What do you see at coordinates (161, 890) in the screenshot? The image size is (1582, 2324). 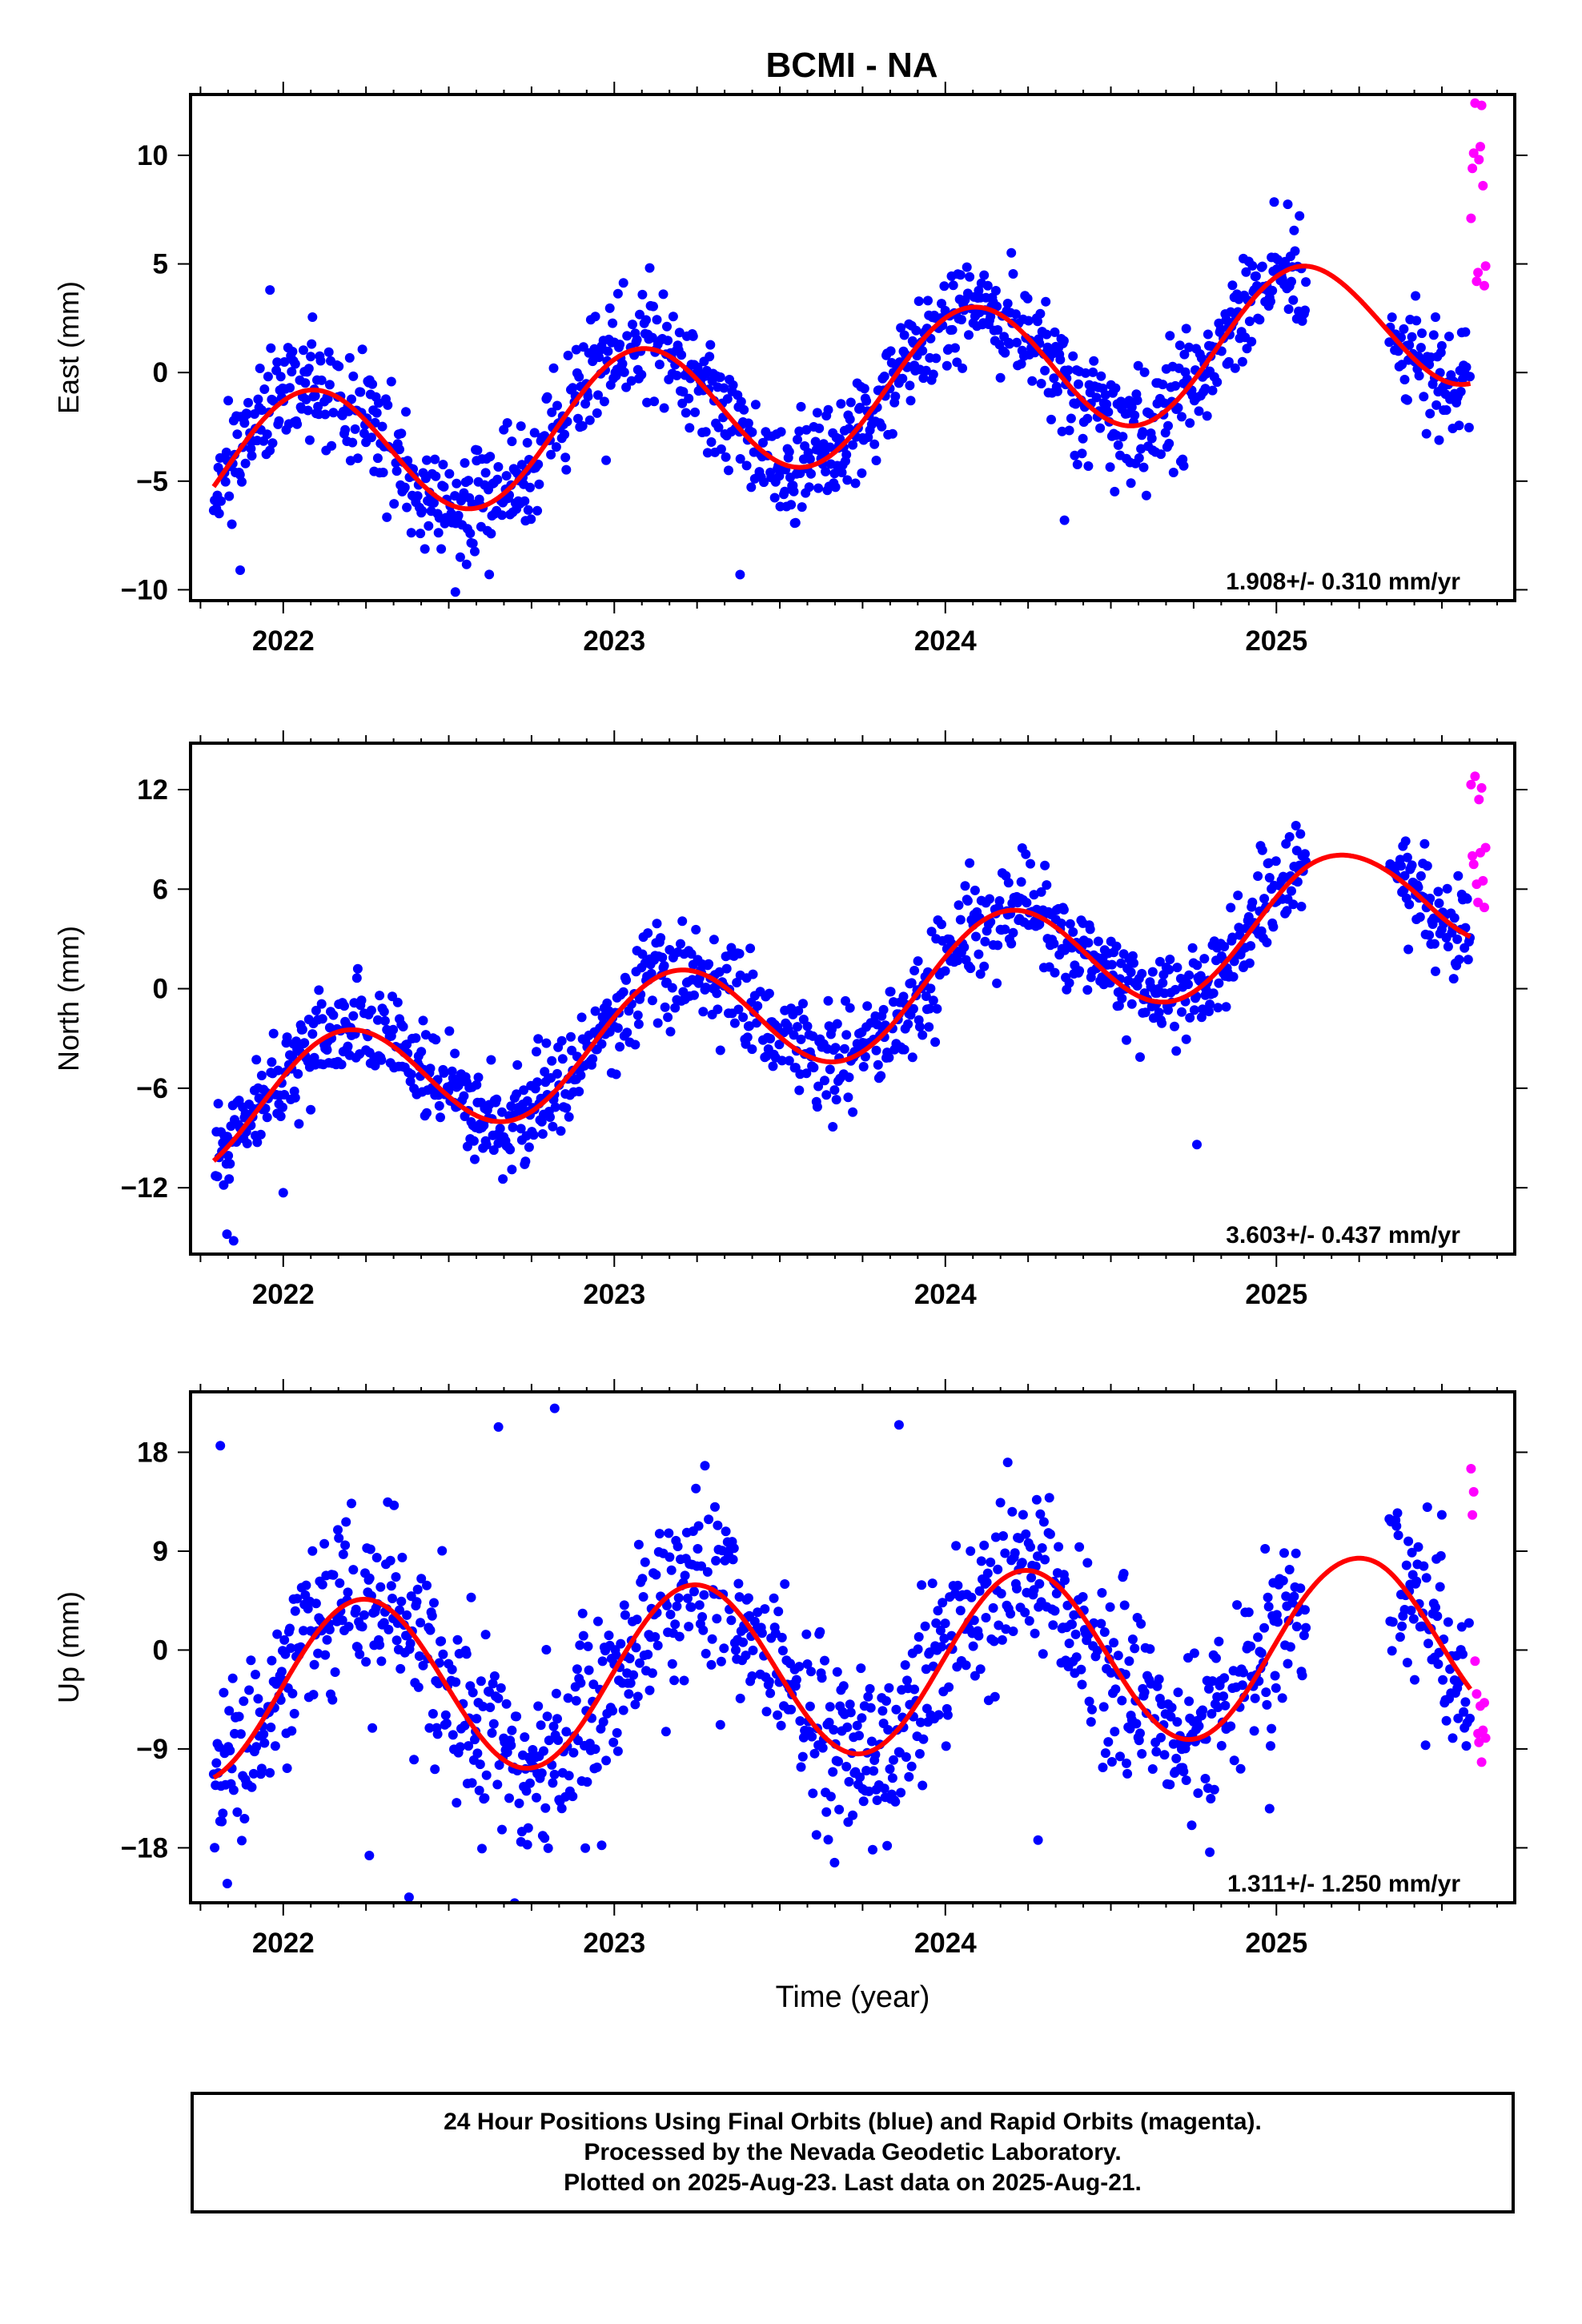 I see `y-tick-label: 6` at bounding box center [161, 890].